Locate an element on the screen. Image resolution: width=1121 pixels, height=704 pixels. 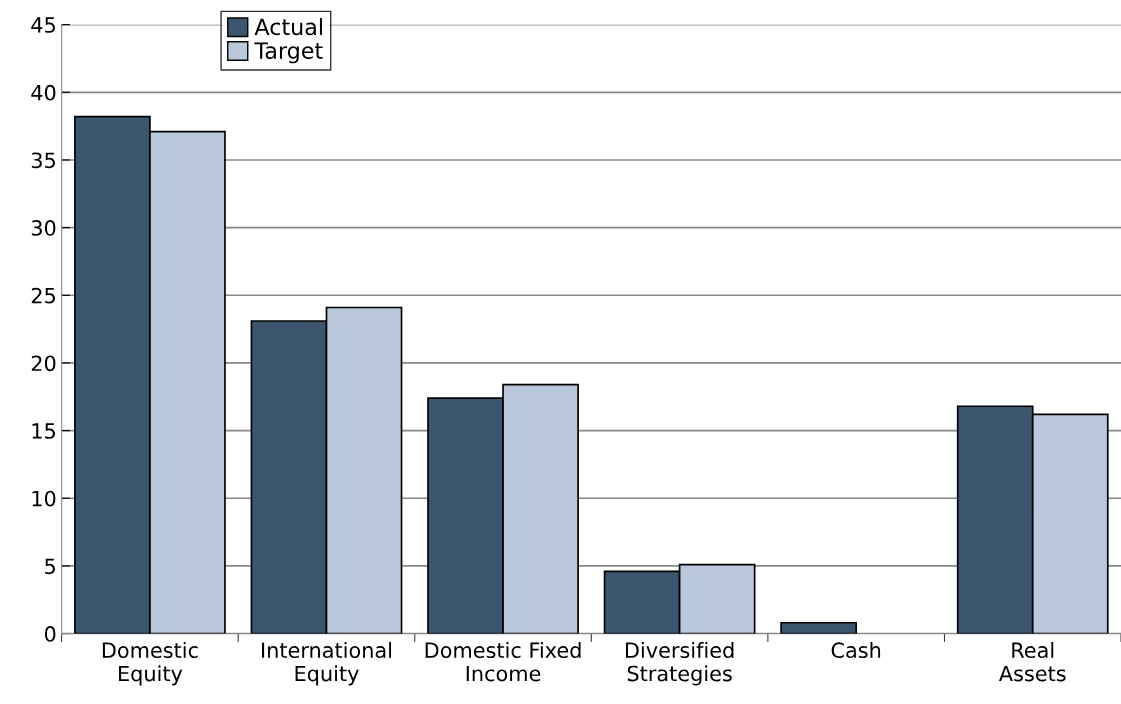
y-tick-label: 45 is located at coordinates (43, 25).